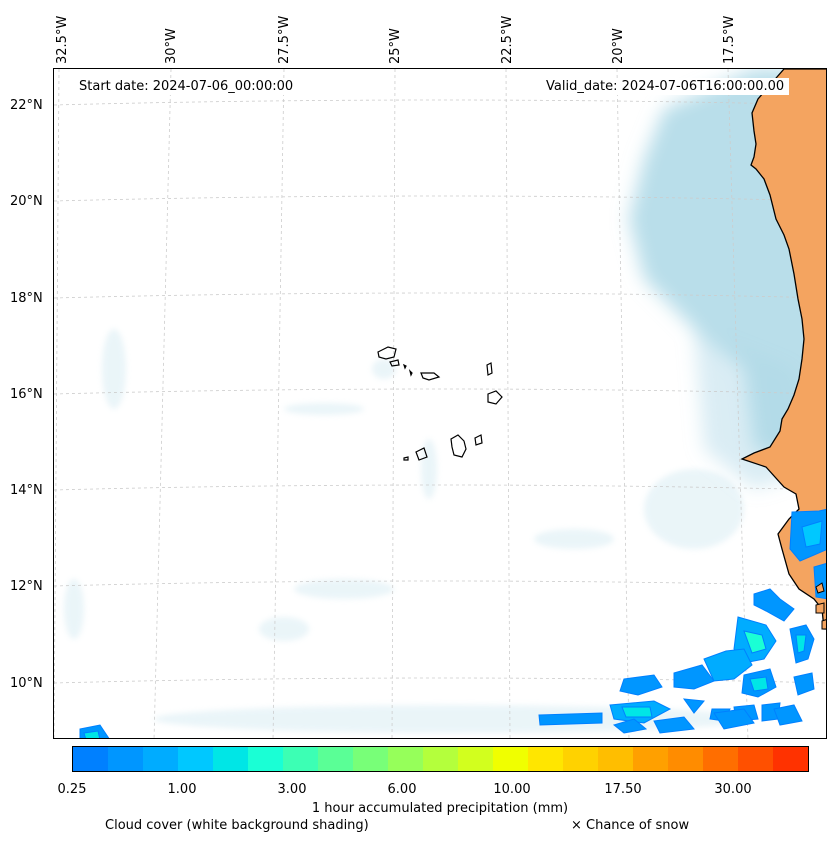 This screenshot has width=837, height=844. Describe the element at coordinates (292, 789) in the screenshot. I see `colorbar-tick-label: 3.00` at that location.